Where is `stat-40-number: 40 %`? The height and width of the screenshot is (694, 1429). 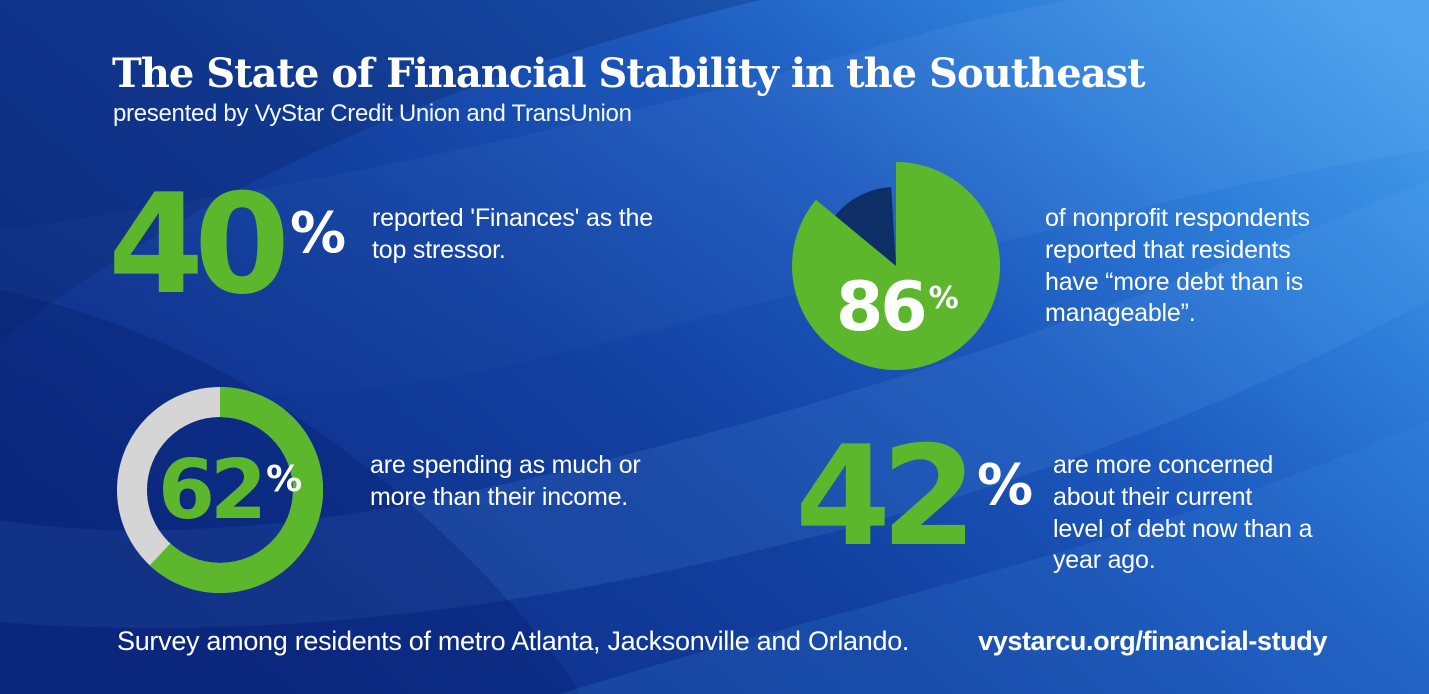 stat-40-number: 40 % is located at coordinates (227, 245).